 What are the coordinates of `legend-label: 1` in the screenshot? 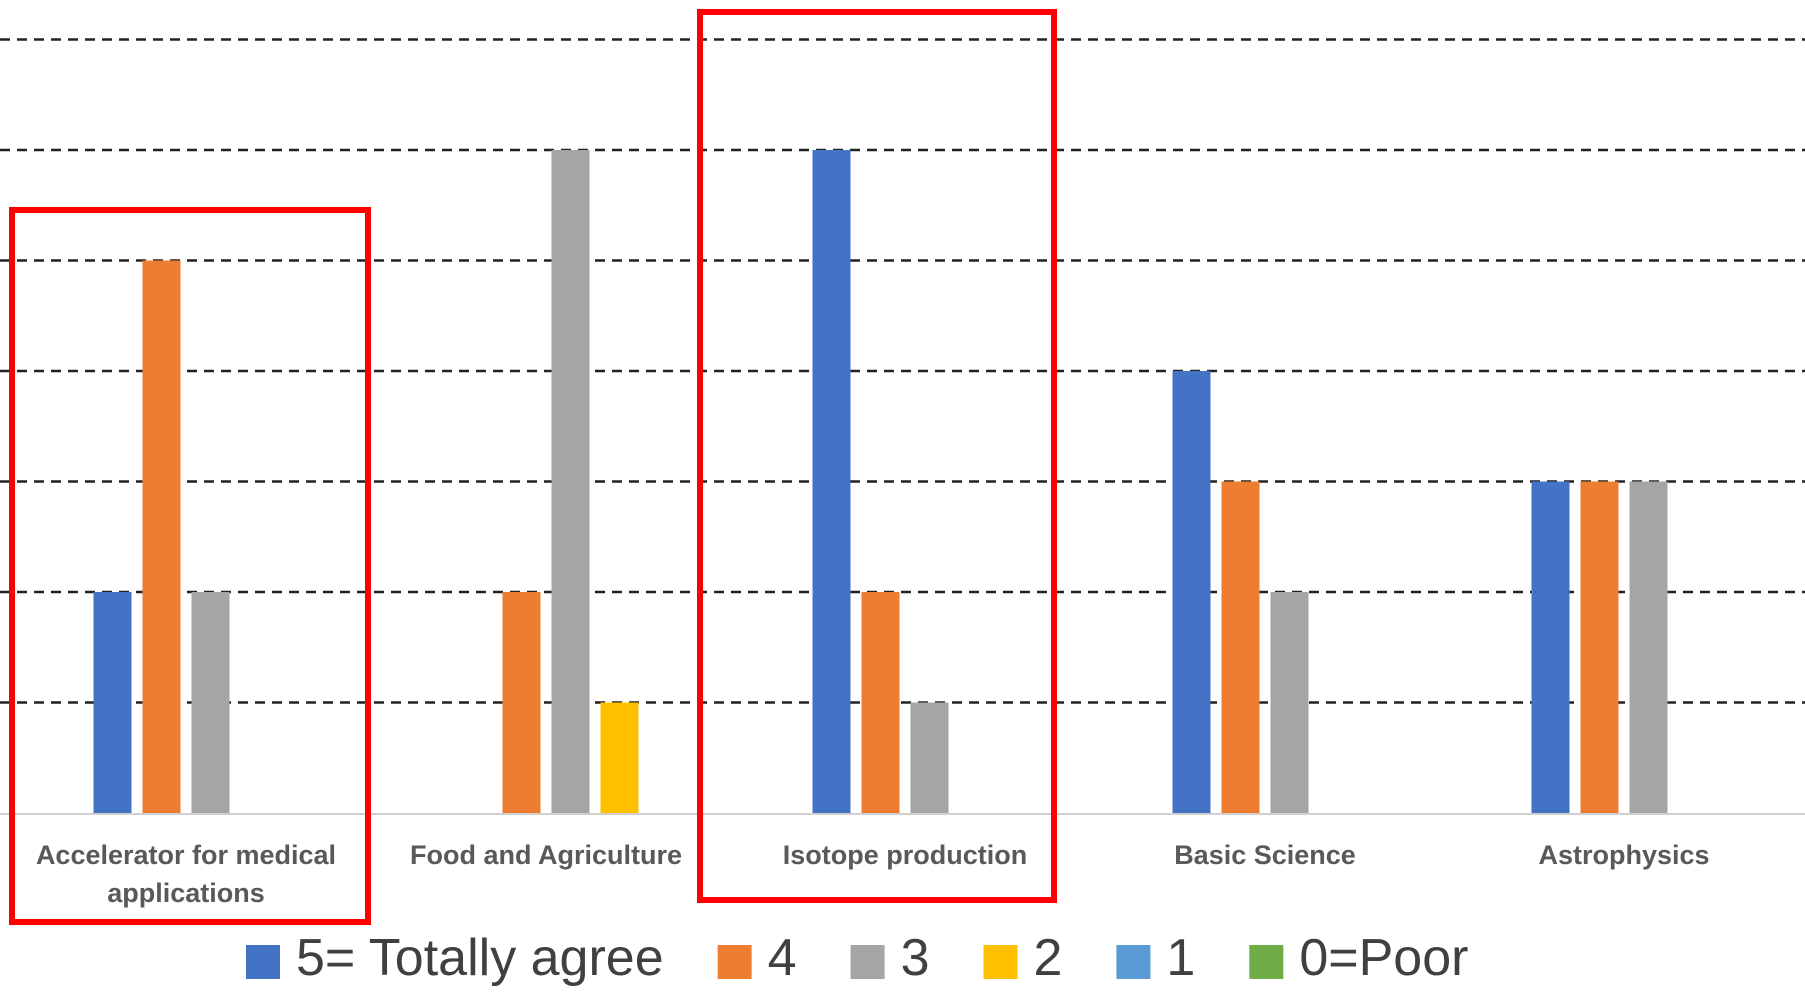 It's located at (1180, 958).